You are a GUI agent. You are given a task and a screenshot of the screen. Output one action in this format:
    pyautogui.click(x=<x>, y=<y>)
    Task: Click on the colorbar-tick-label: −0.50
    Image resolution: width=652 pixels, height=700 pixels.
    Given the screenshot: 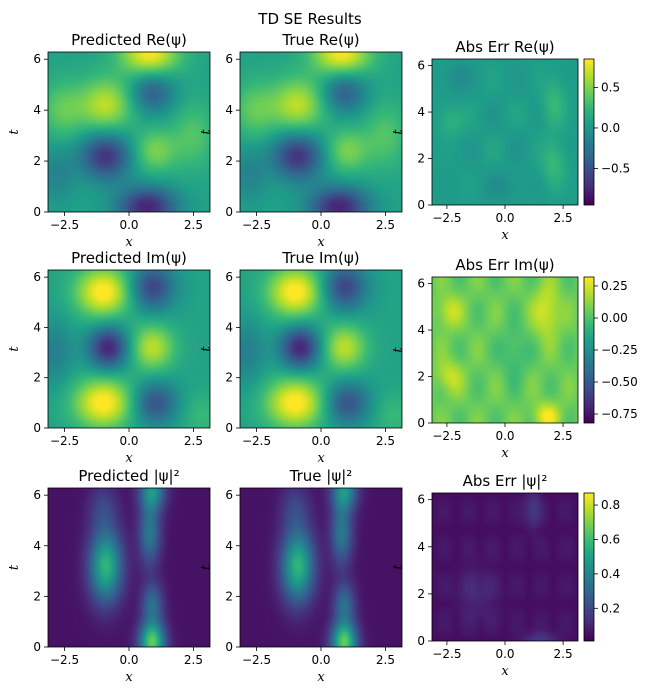 What is the action you would take?
    pyautogui.click(x=619, y=382)
    